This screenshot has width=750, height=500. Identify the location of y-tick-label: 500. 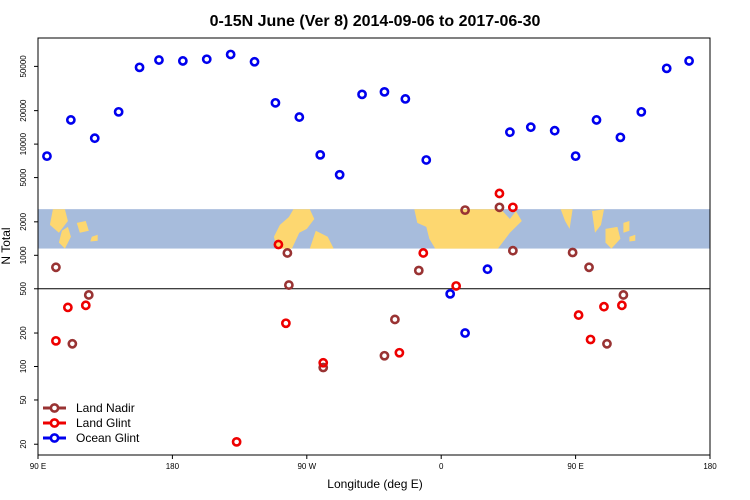
(23, 289).